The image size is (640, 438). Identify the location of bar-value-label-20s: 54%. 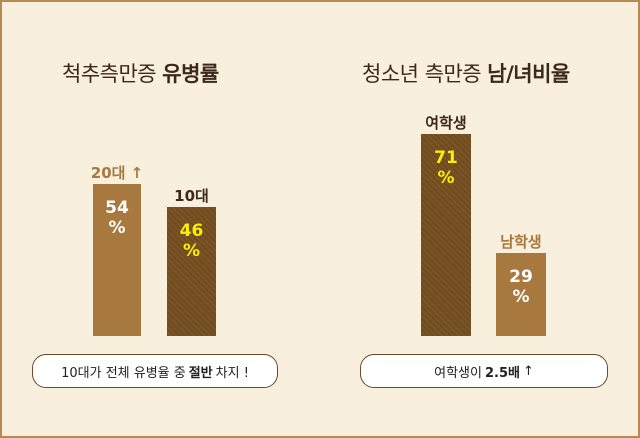
(117, 218).